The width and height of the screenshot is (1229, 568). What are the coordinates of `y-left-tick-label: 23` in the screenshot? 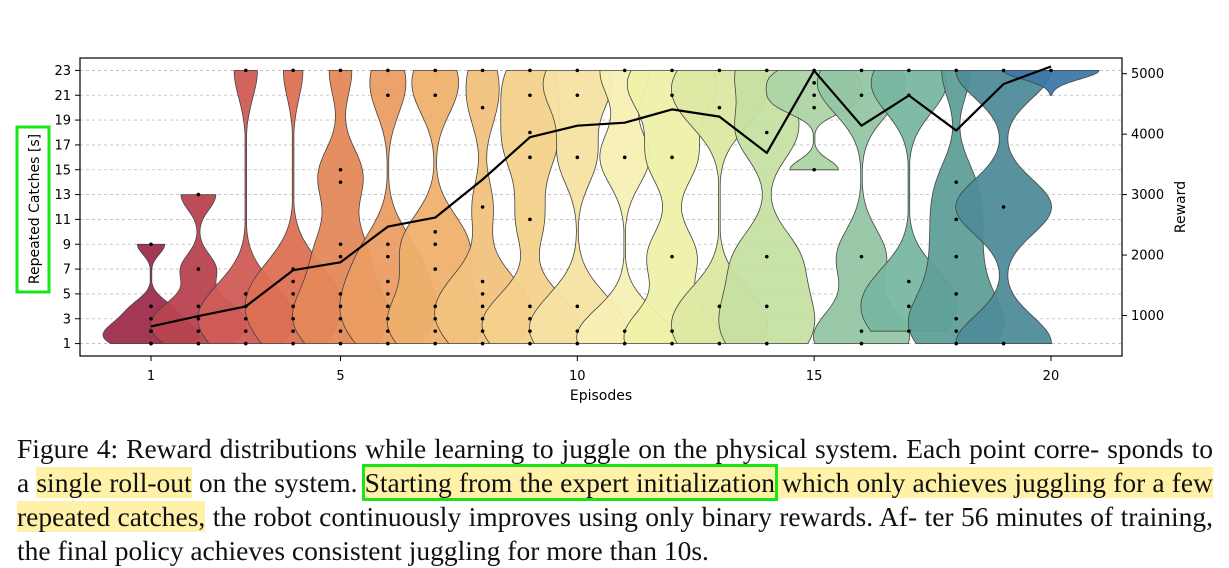 It's located at (62, 71).